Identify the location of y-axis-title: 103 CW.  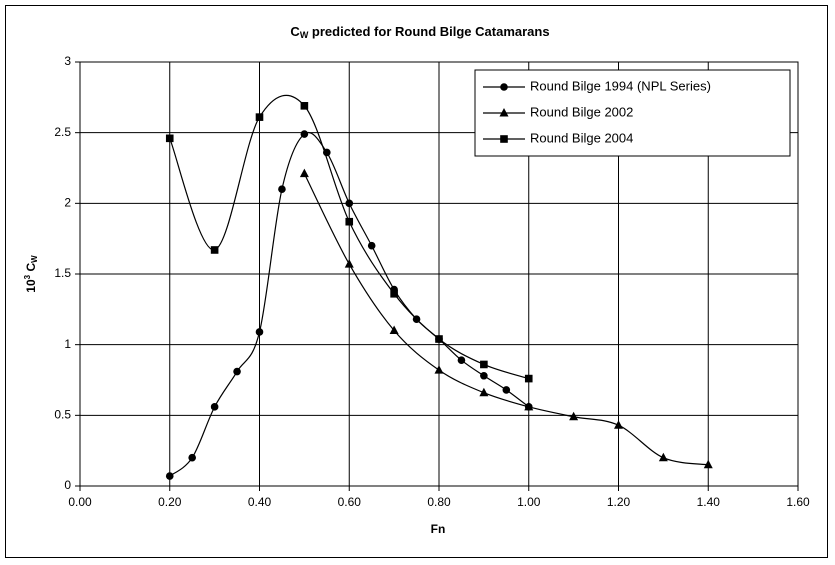
(31, 274).